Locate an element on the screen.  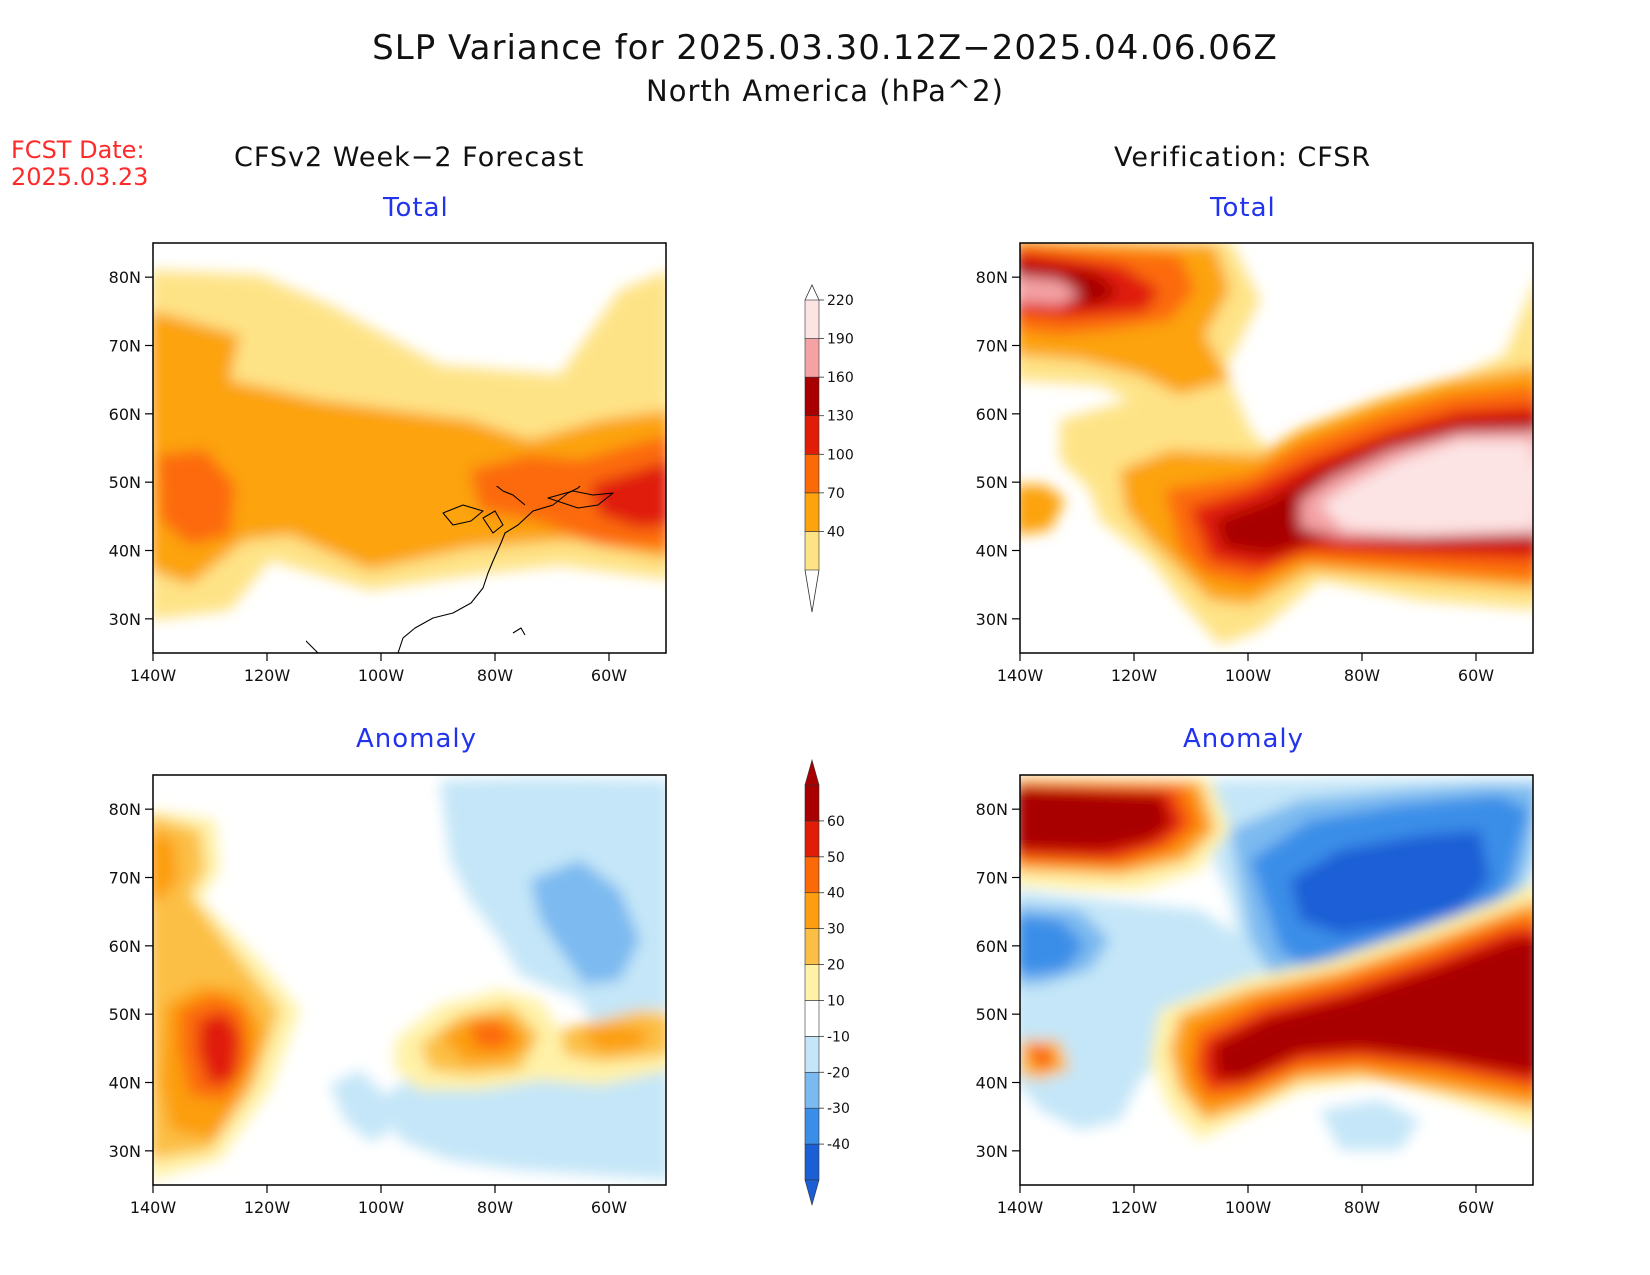
forecast-date-block: FCST Date: 2025.03.23 is located at coordinates (79, 164).